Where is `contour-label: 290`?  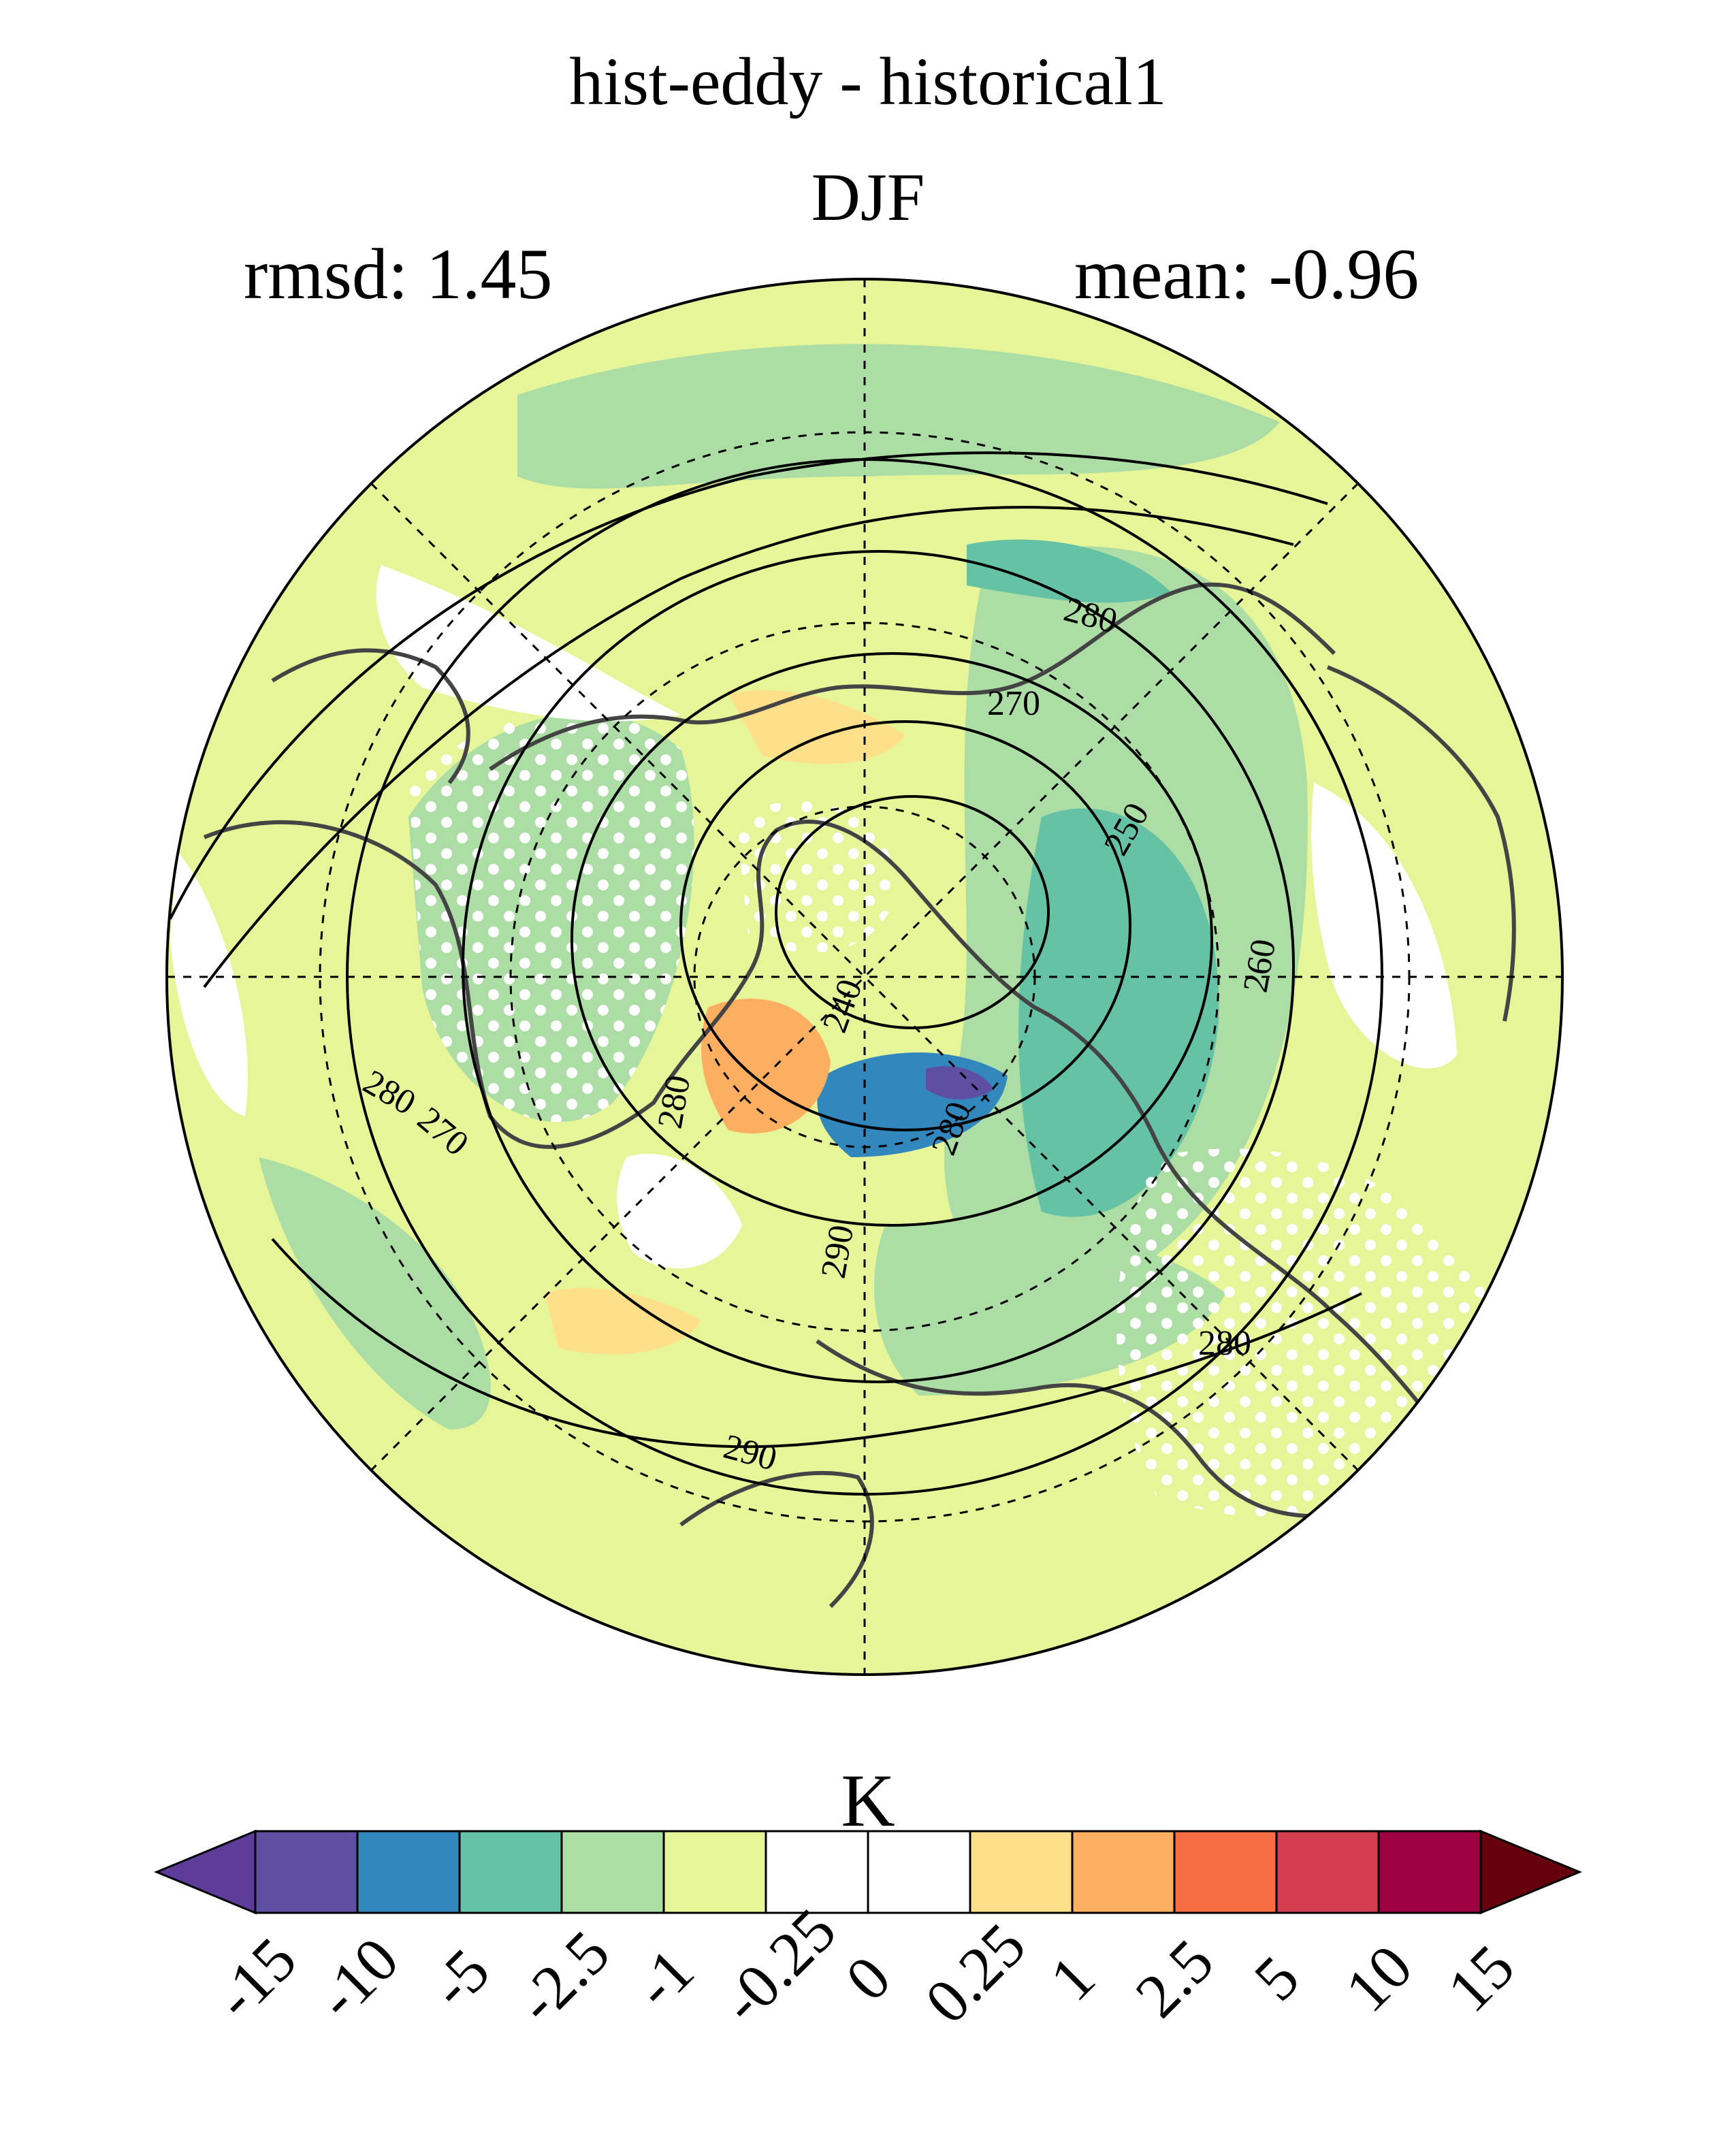
contour-label: 290 is located at coordinates (838, 1251).